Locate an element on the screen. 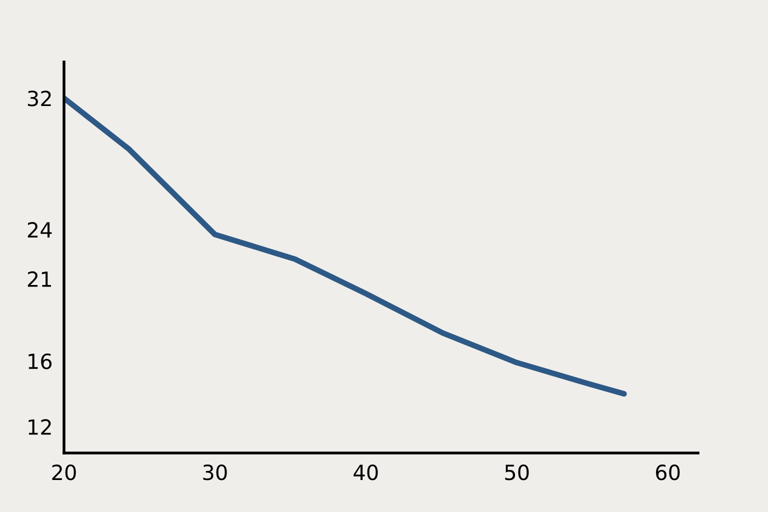 The image size is (768, 512). x-tick-label: 50 is located at coordinates (517, 472).